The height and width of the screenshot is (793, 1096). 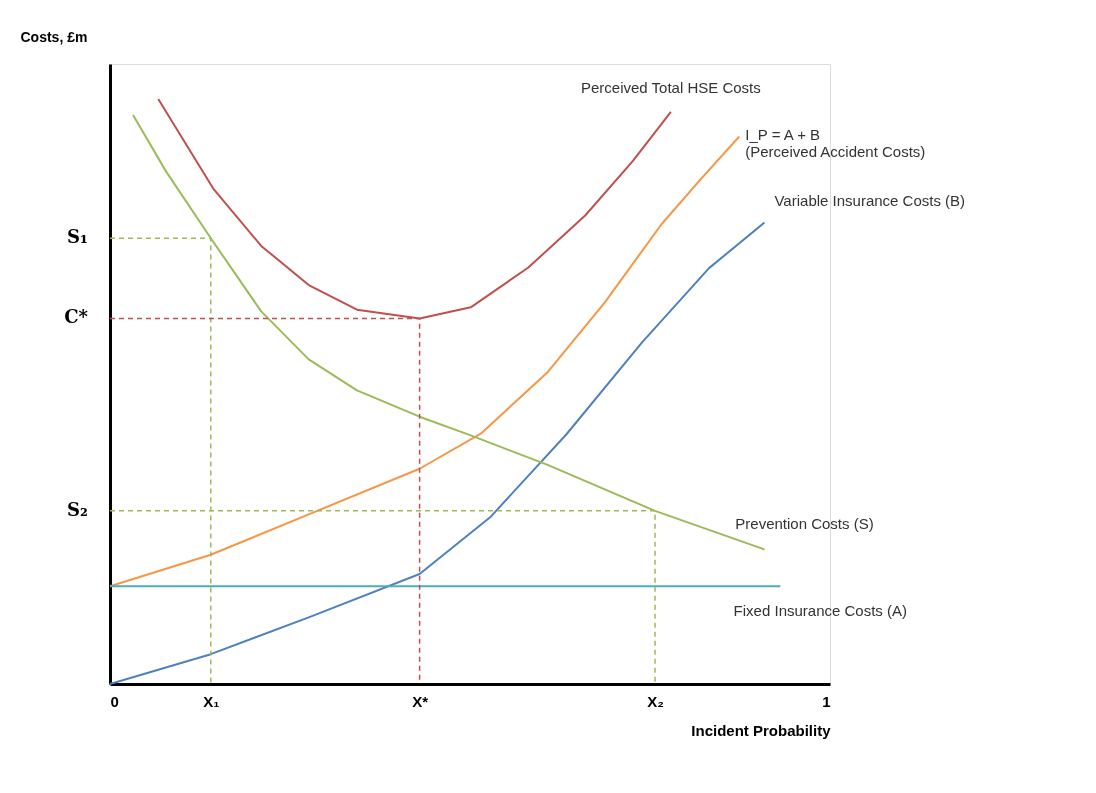 I want to click on text: C*, so click(x=76, y=317).